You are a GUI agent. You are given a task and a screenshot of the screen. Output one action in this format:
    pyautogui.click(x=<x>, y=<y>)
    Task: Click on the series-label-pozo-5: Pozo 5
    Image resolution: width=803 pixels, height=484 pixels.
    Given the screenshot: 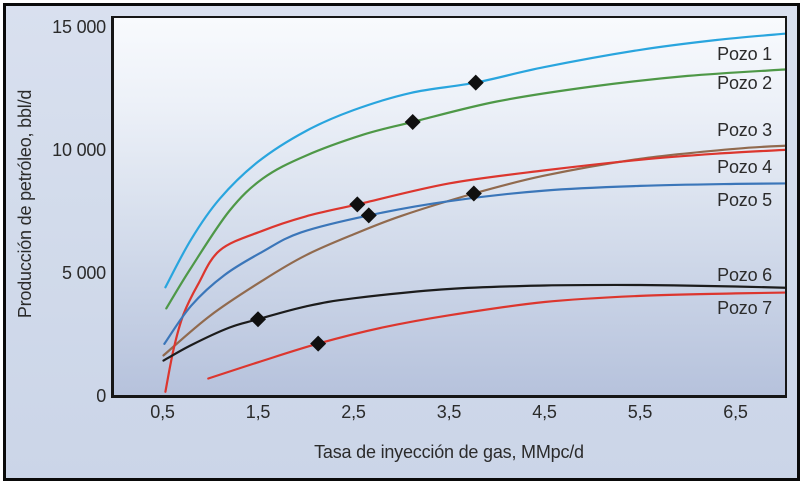 What is the action you would take?
    pyautogui.click(x=744, y=200)
    